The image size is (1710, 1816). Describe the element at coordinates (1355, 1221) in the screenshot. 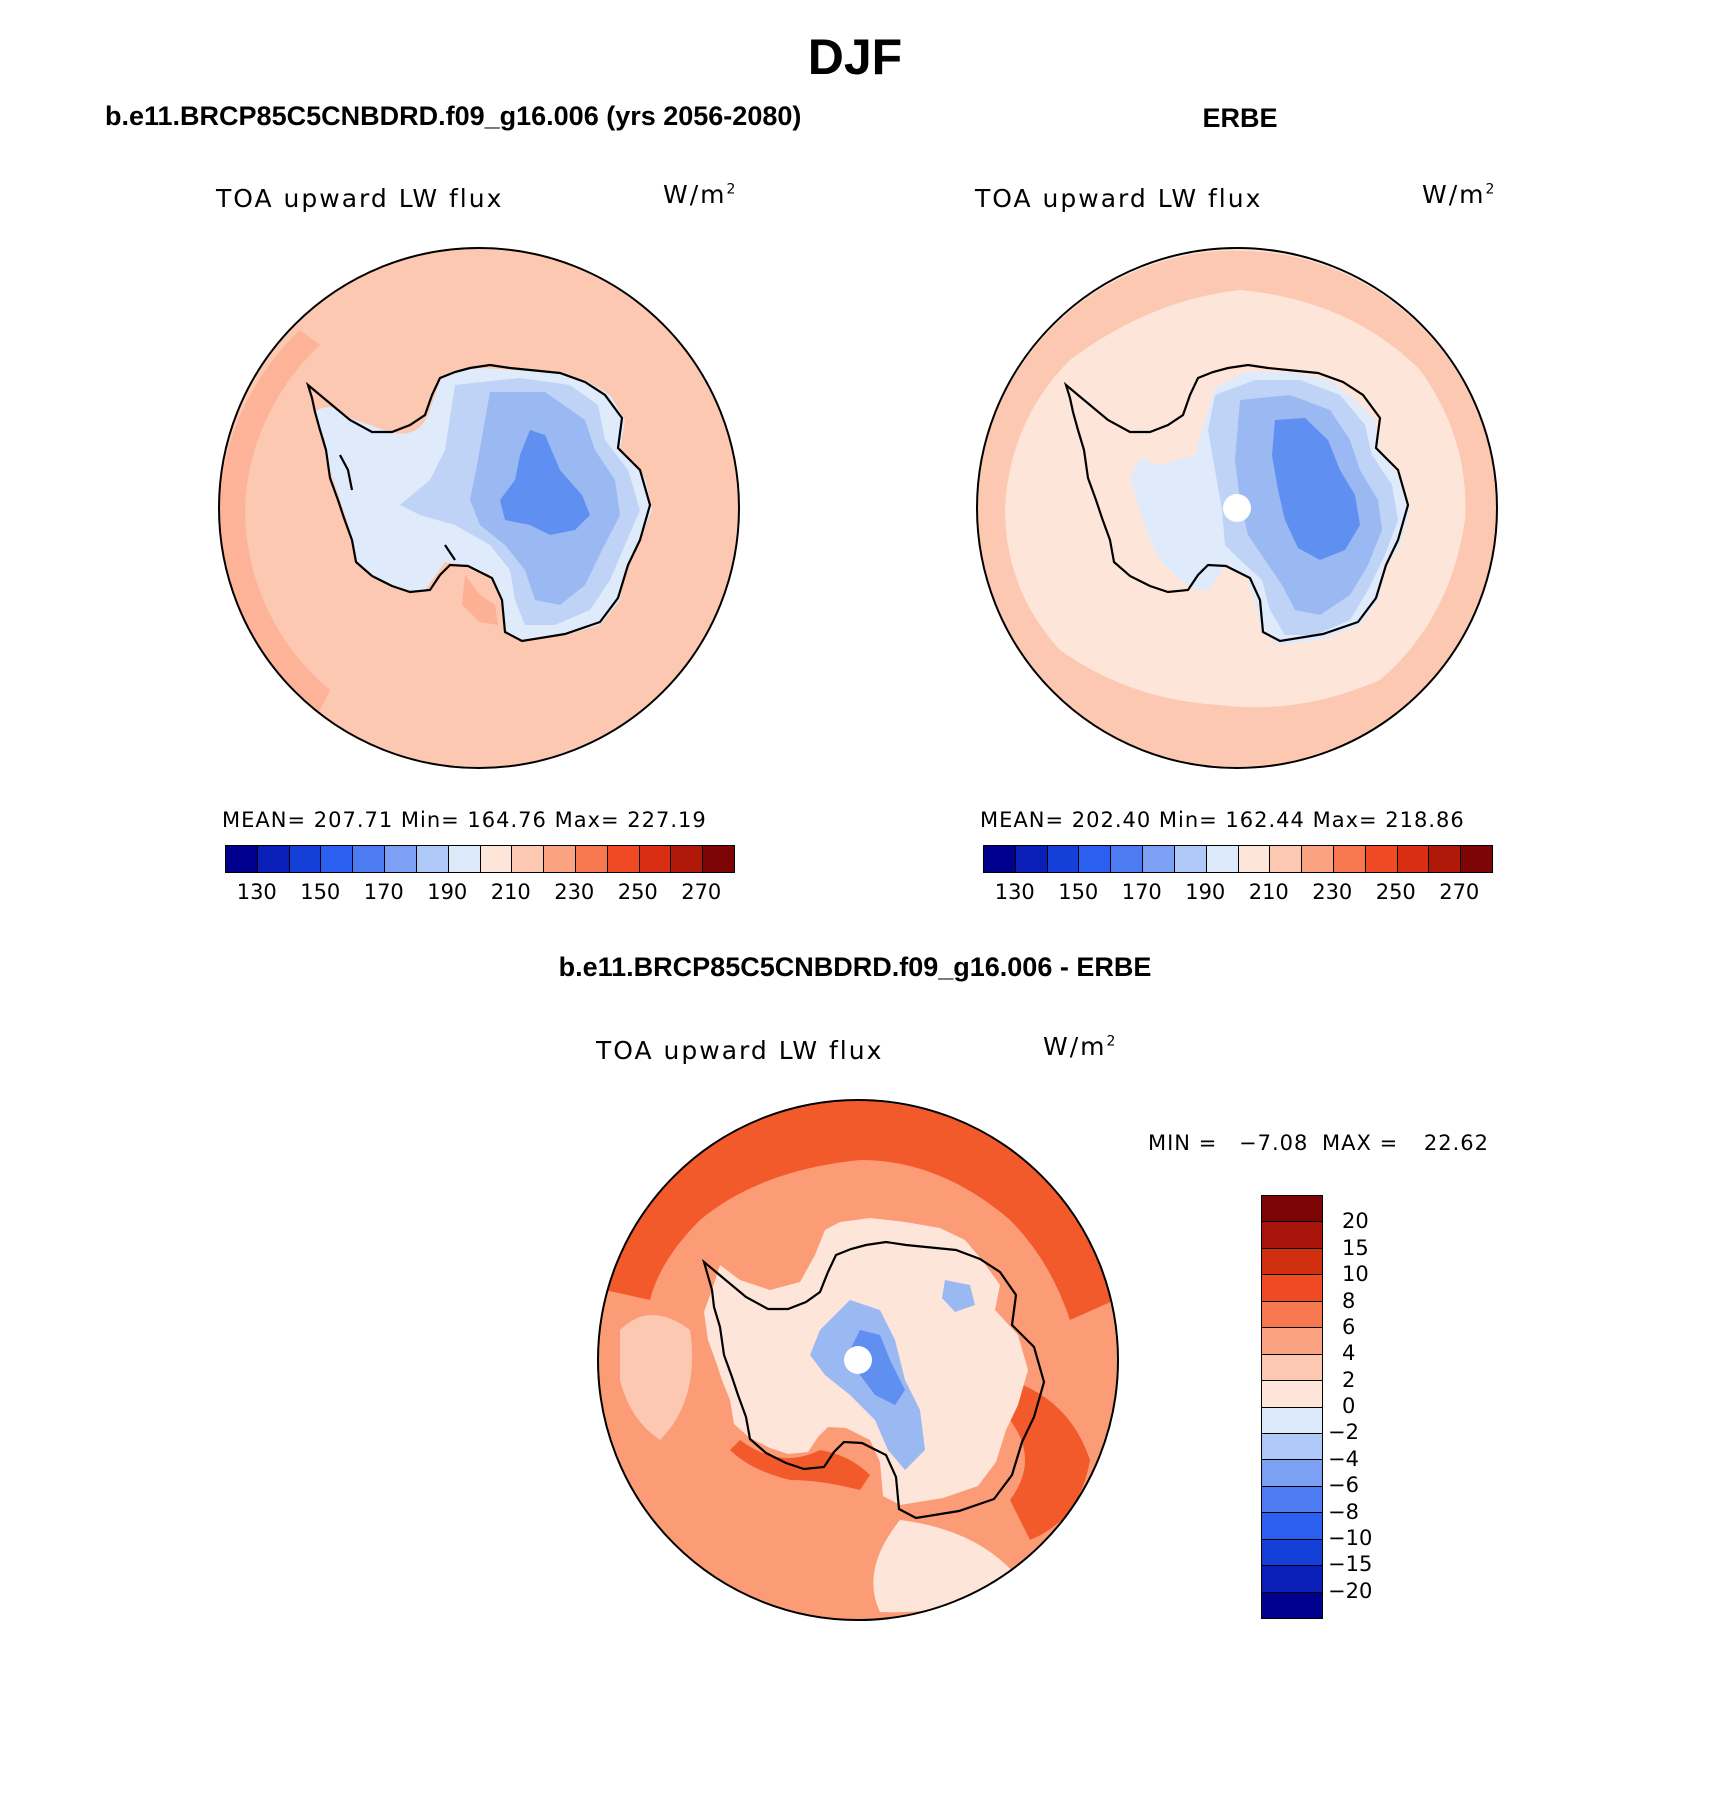

I see `diff-colorbar-tick: 20` at that location.